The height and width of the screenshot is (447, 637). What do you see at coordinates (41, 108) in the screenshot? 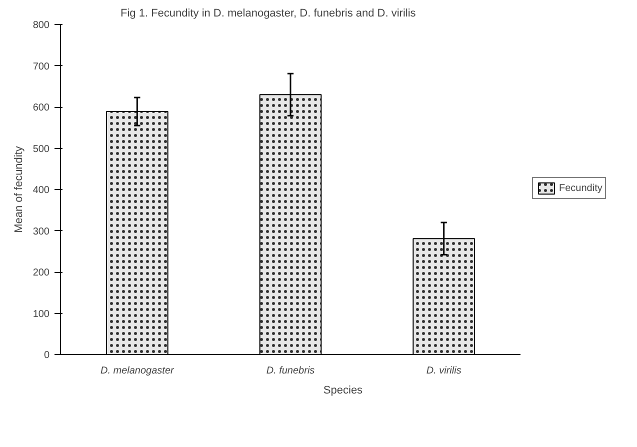
I see `y-tick-label: 600` at bounding box center [41, 108].